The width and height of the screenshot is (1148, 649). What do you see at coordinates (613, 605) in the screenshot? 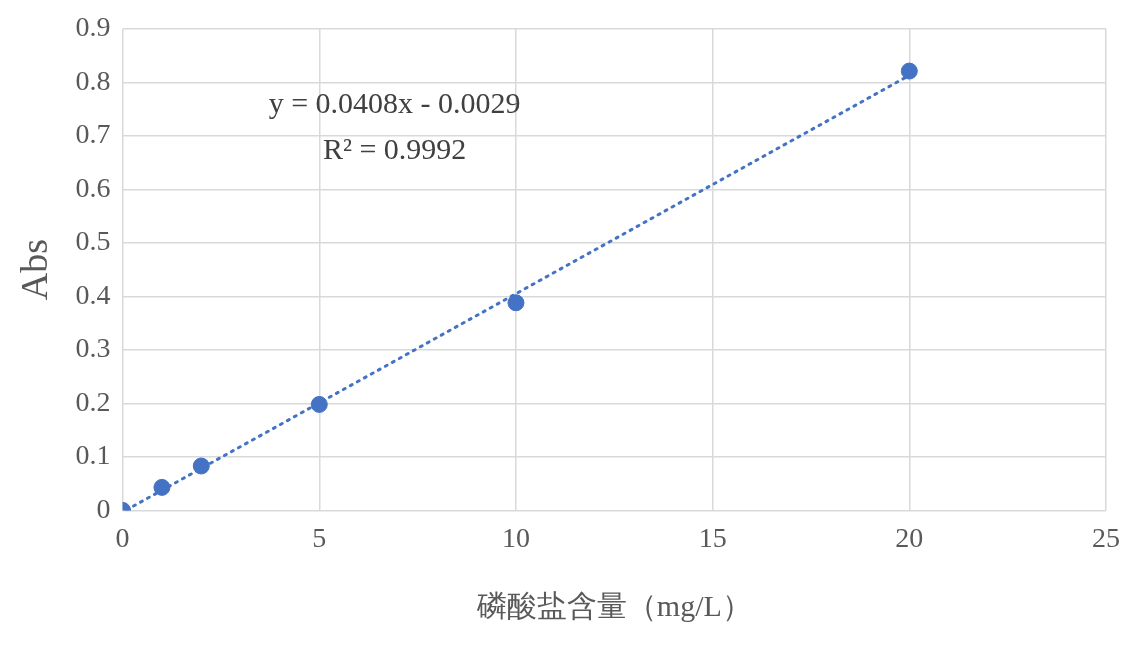
I see `x-axis-title: 磷酸盐含量（mg/L）` at bounding box center [613, 605].